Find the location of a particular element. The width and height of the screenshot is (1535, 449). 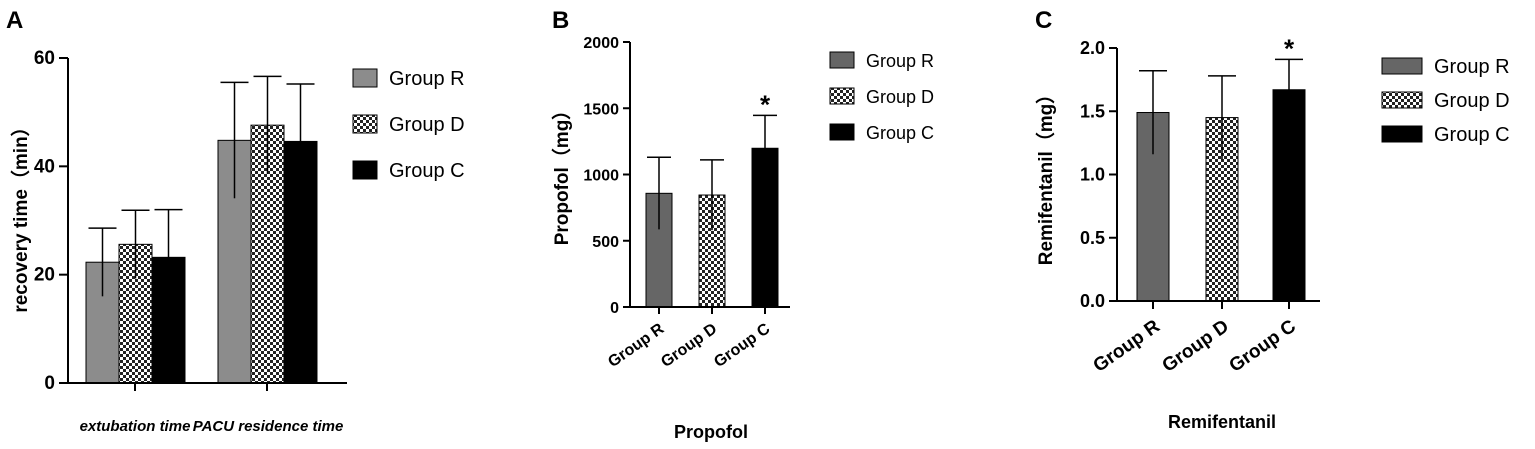

y-tick-label: 500 is located at coordinates (605, 242).